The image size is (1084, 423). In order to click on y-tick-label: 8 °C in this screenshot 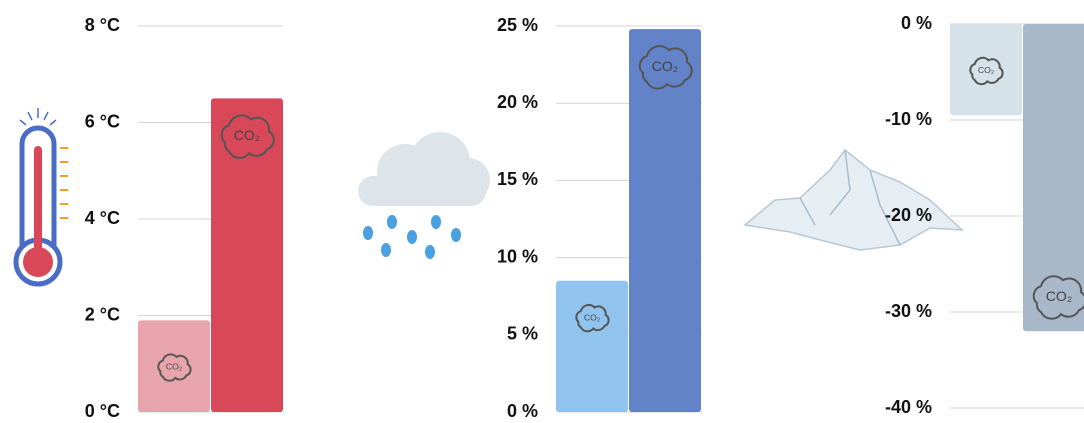, I will do `click(102, 25)`.